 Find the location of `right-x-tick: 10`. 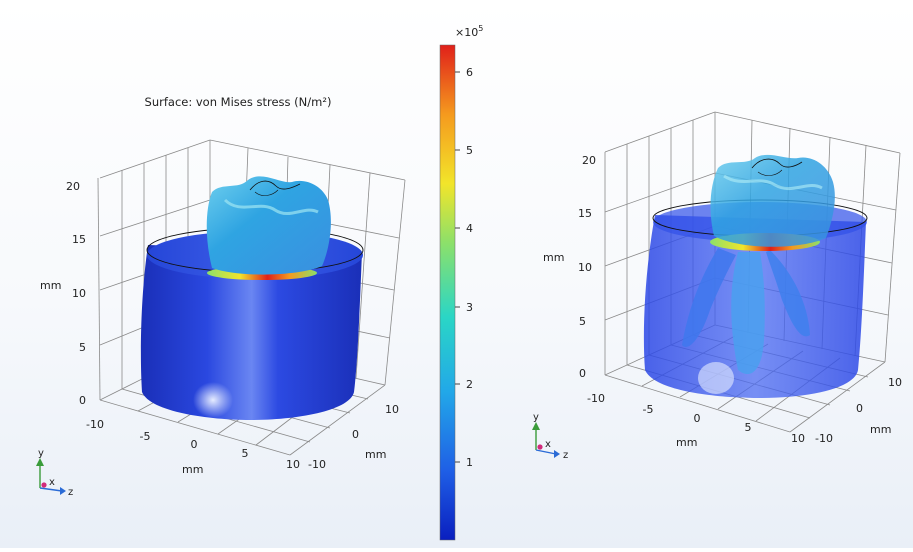

right-x-tick: 10 is located at coordinates (798, 438).